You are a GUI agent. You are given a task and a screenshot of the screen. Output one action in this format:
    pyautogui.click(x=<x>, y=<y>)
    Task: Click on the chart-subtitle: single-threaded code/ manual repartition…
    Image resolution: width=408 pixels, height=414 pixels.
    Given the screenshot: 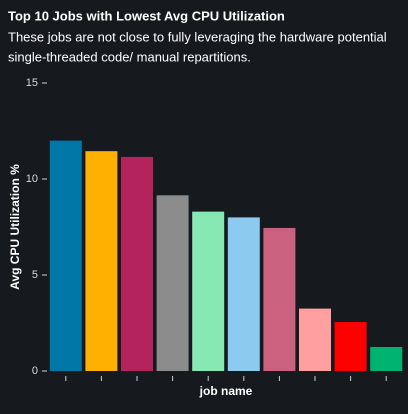 What is the action you would take?
    pyautogui.click(x=129, y=56)
    